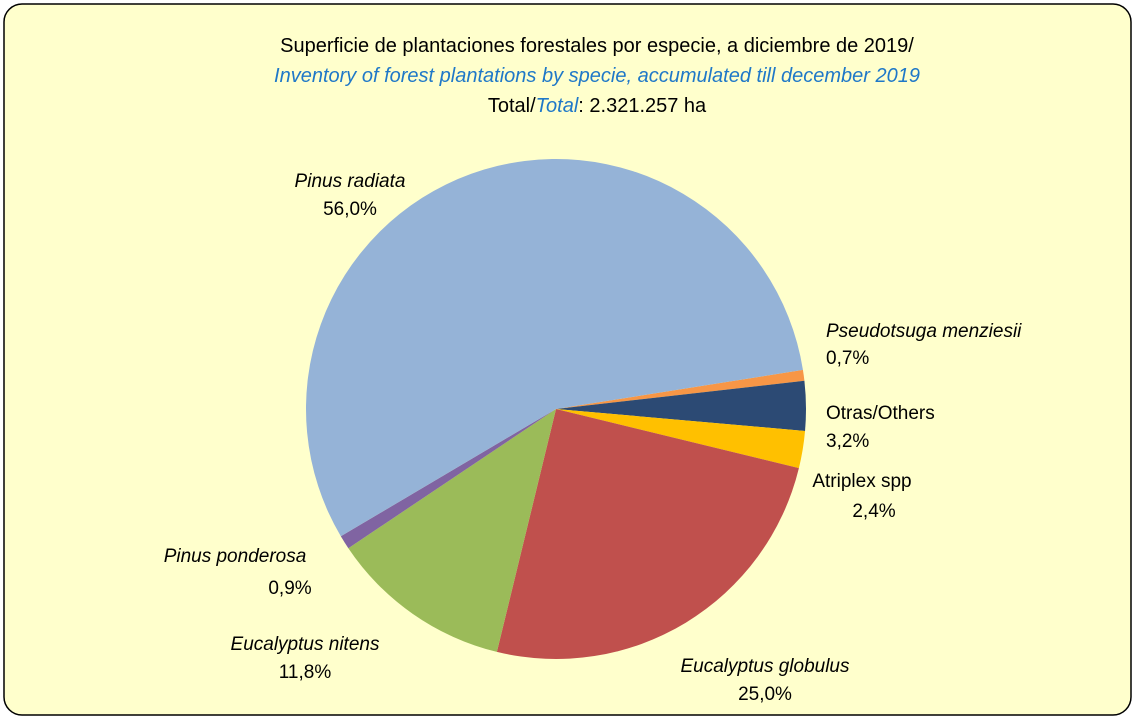 The image size is (1135, 719). I want to click on slice-label: Otras/Others, so click(880, 413).